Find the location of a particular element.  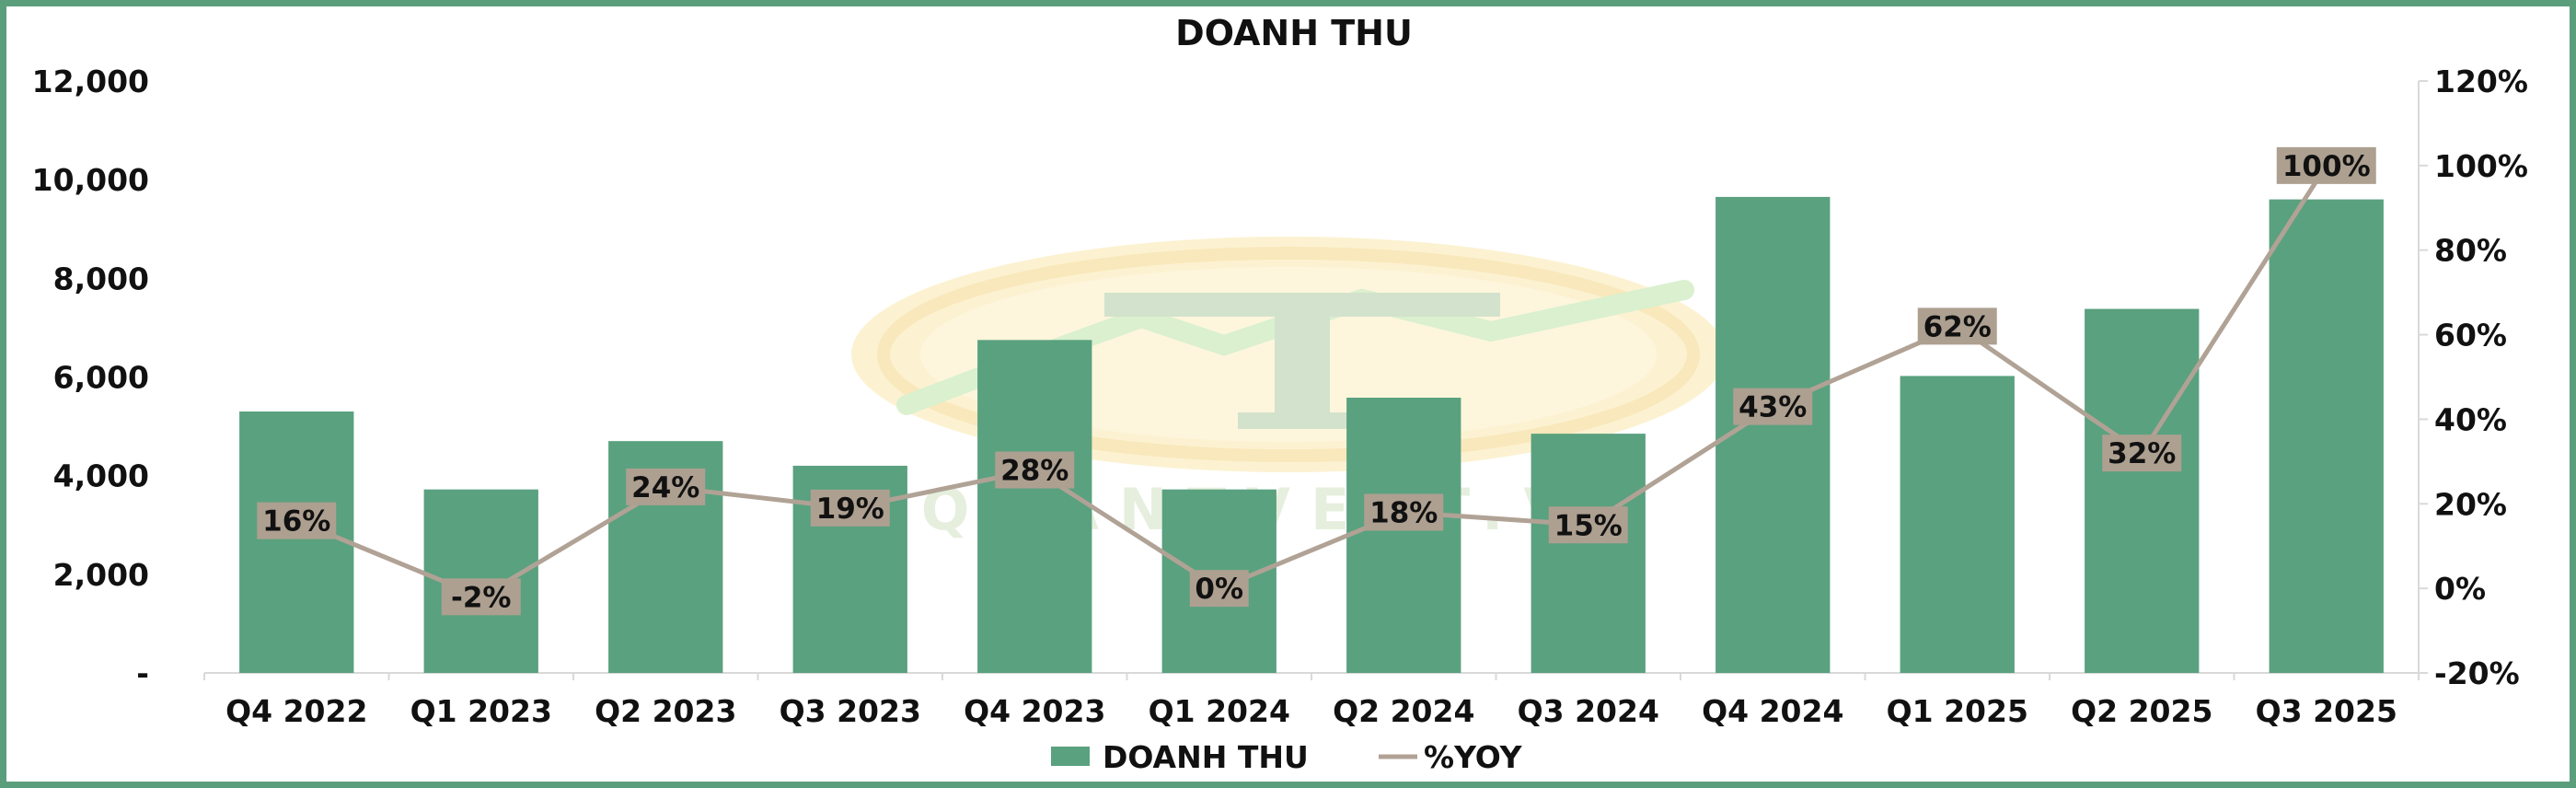

yoy-data-label: 24% is located at coordinates (665, 487).